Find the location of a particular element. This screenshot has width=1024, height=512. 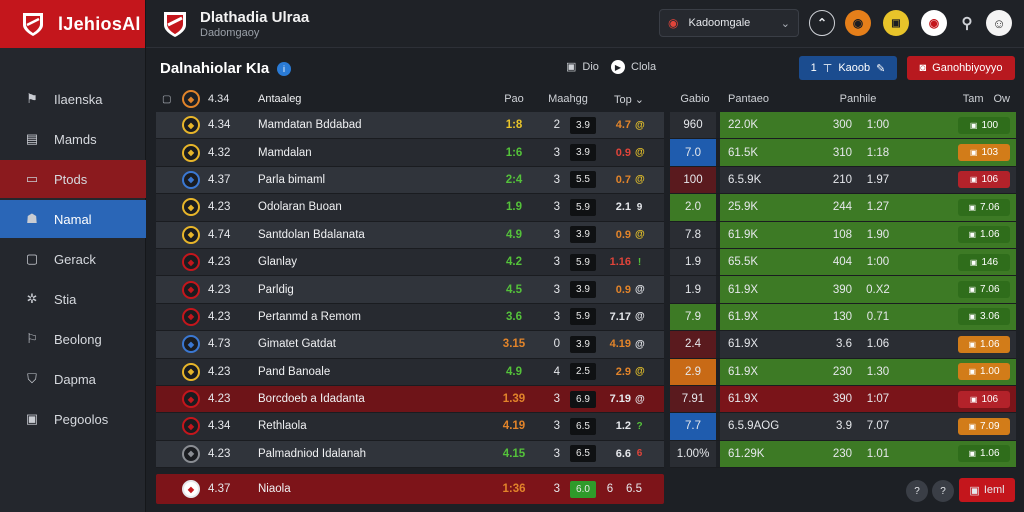

player-name: Rethlaola is located at coordinates (282, 426).